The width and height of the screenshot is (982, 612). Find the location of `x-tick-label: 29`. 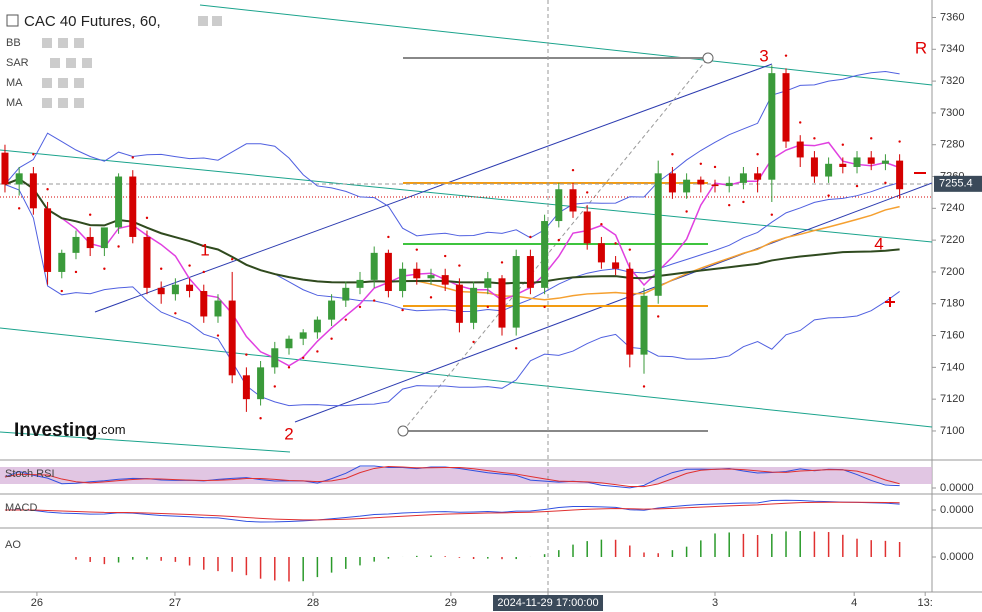

x-tick-label: 29 is located at coordinates (451, 603).